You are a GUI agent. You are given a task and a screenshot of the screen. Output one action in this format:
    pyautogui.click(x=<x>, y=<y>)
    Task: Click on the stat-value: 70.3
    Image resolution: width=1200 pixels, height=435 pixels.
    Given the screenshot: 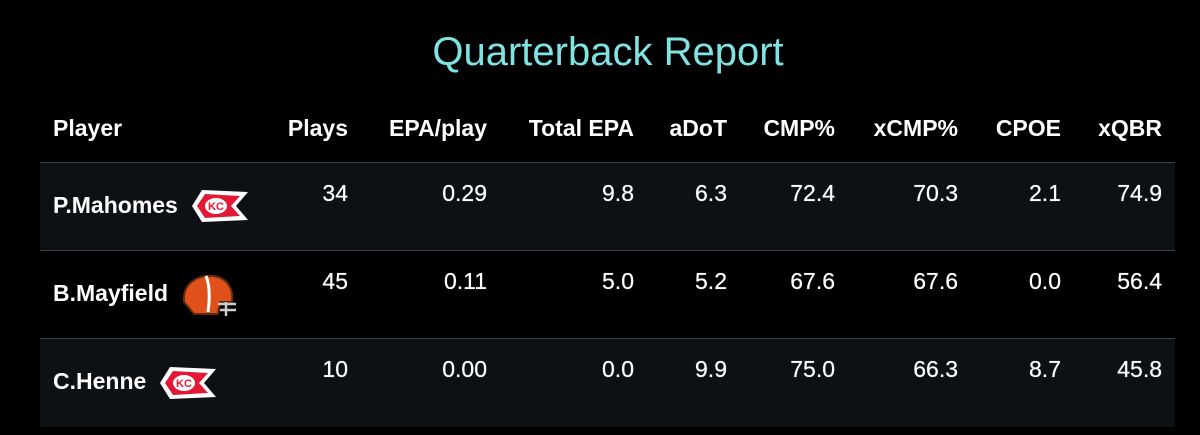 What is the action you would take?
    pyautogui.click(x=935, y=193)
    